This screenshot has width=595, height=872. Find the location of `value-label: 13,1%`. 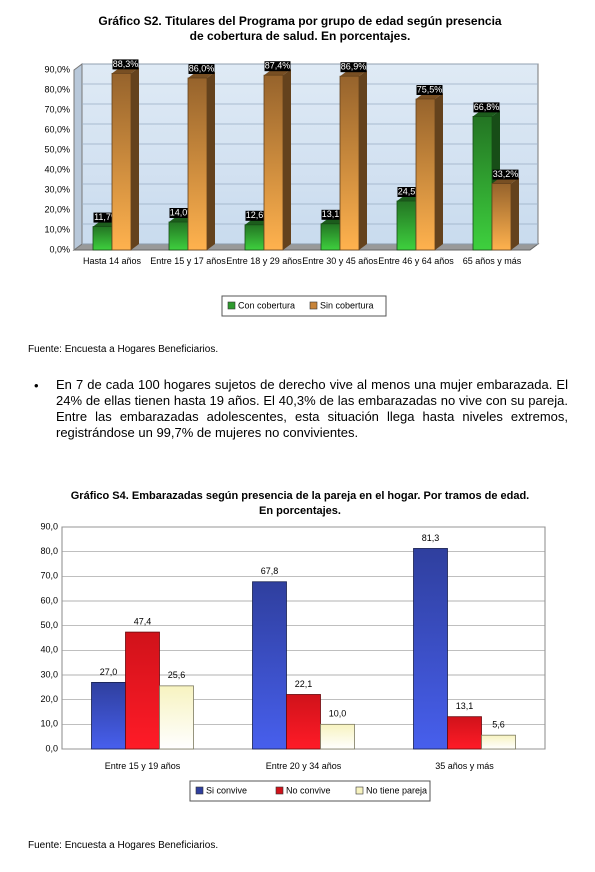

value-label: 13,1% is located at coordinates (335, 214).